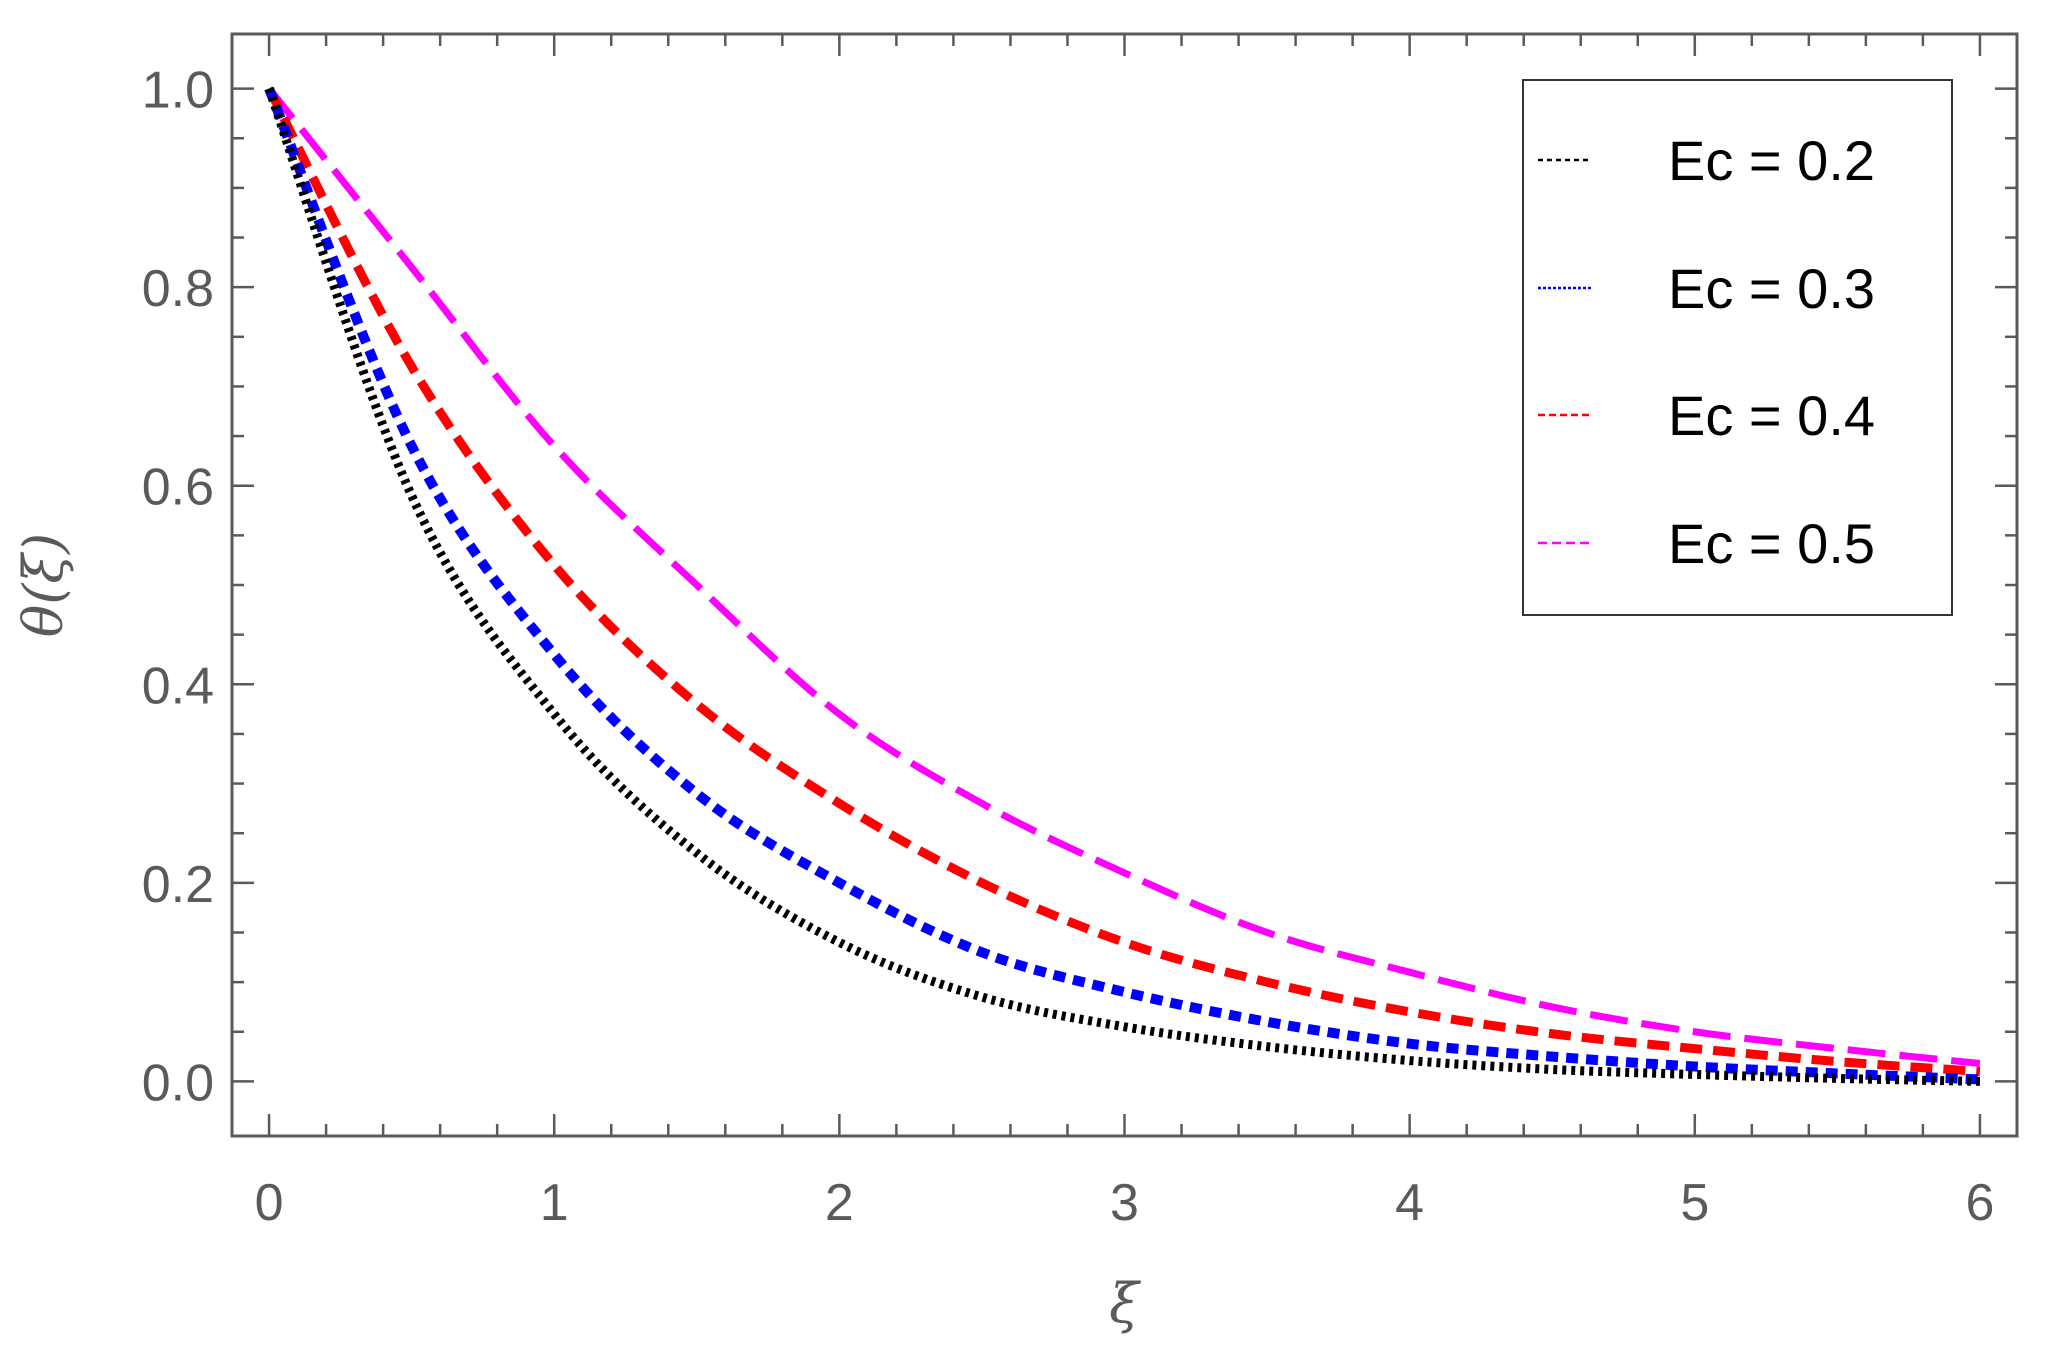 This screenshot has height=1368, width=2048. I want to click on x-tick-label: 3, so click(1124, 1203).